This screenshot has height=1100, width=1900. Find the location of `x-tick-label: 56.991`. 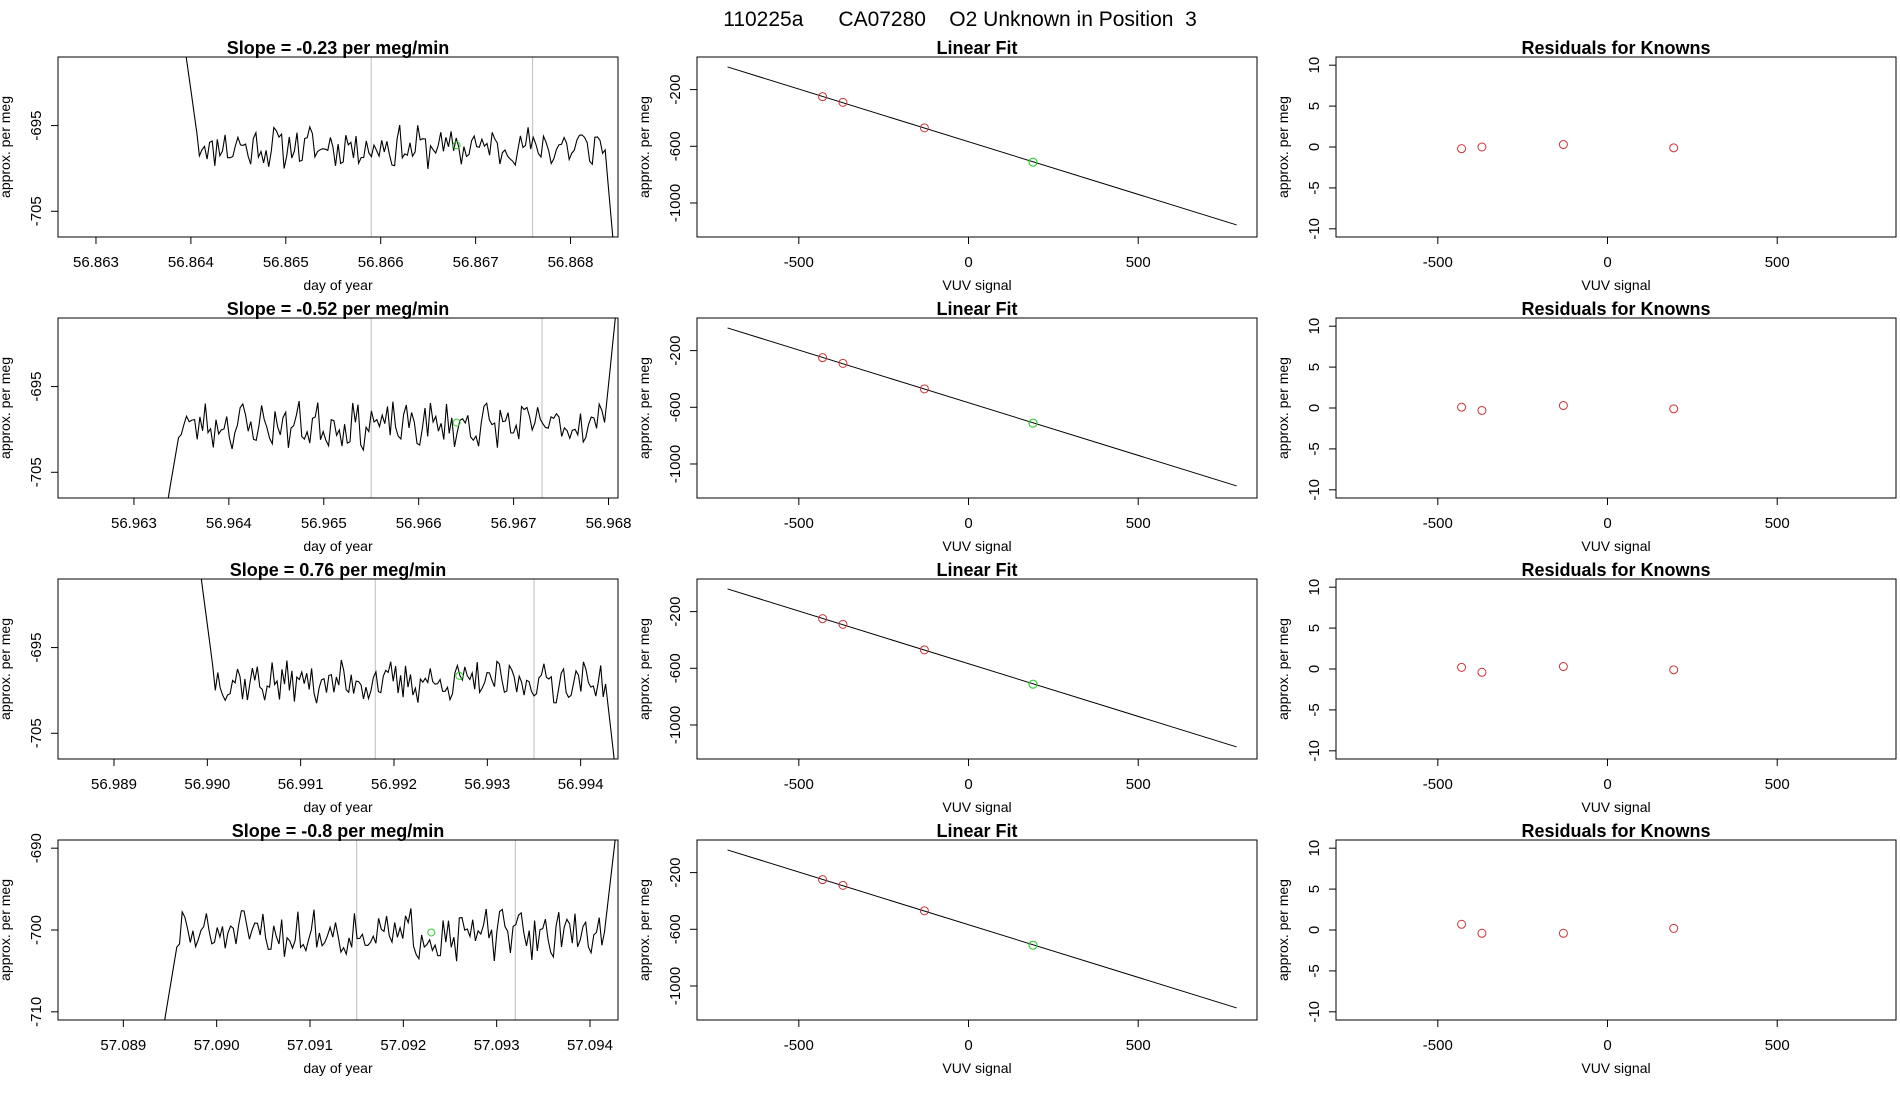

x-tick-label: 56.991 is located at coordinates (301, 784).